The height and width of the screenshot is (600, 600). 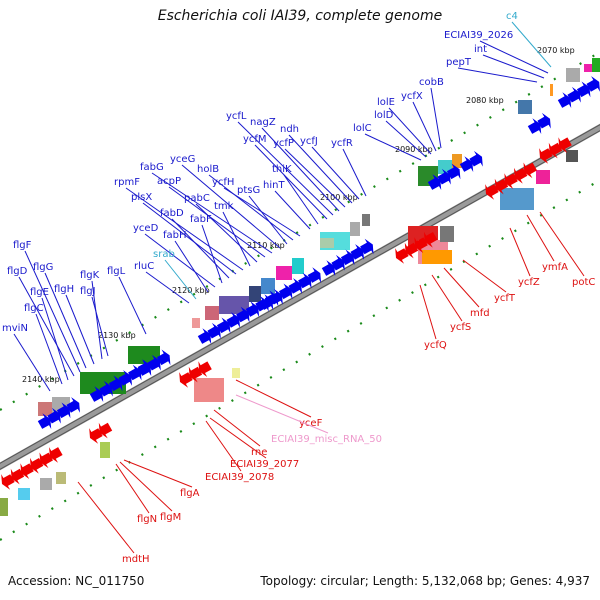 What do you see at coordinates (512, 16) in the screenshot?
I see `gene-label-c4: c4` at bounding box center [512, 16].